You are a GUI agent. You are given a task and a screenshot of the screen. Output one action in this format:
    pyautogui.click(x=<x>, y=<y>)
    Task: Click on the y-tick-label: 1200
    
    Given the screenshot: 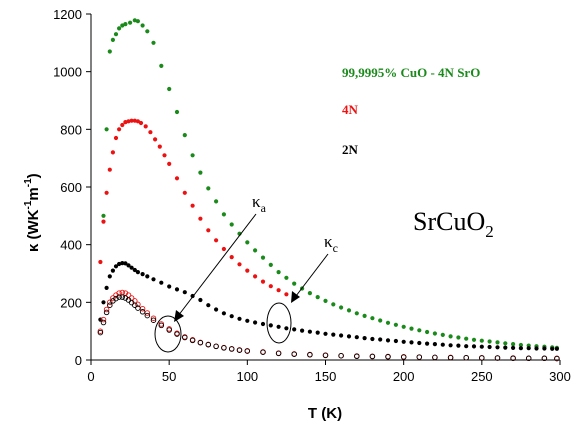 What is the action you would take?
    pyautogui.click(x=67, y=14)
    